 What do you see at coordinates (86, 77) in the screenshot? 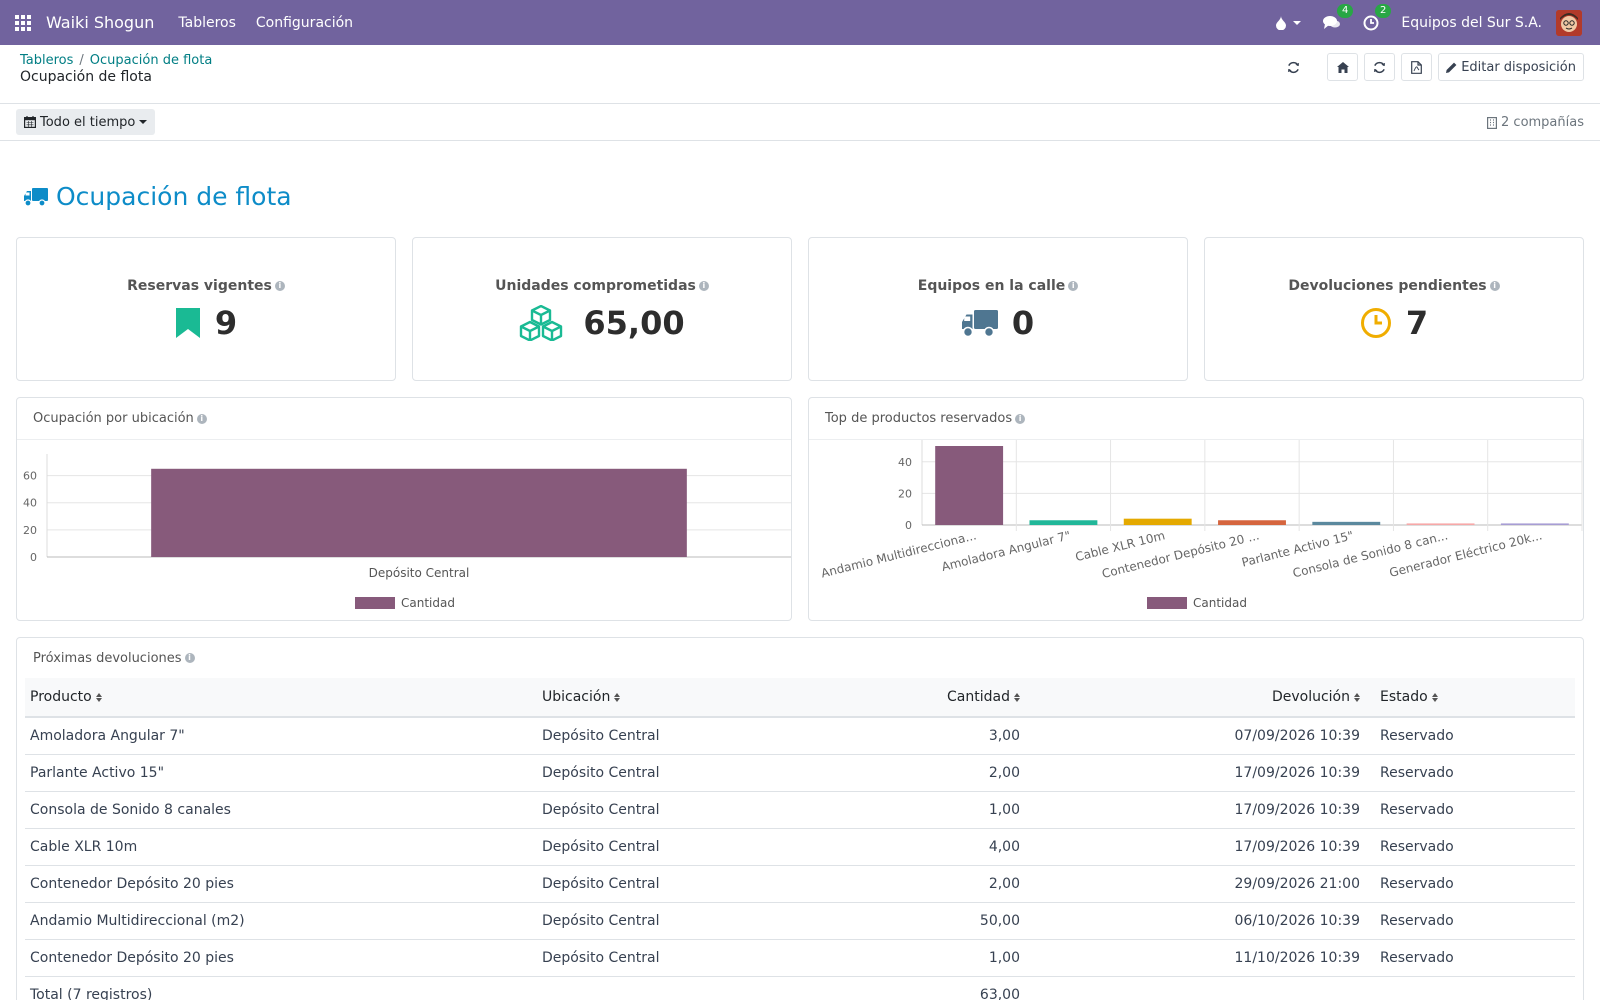
I see `page-title: Ocupación de flota` at bounding box center [86, 77].